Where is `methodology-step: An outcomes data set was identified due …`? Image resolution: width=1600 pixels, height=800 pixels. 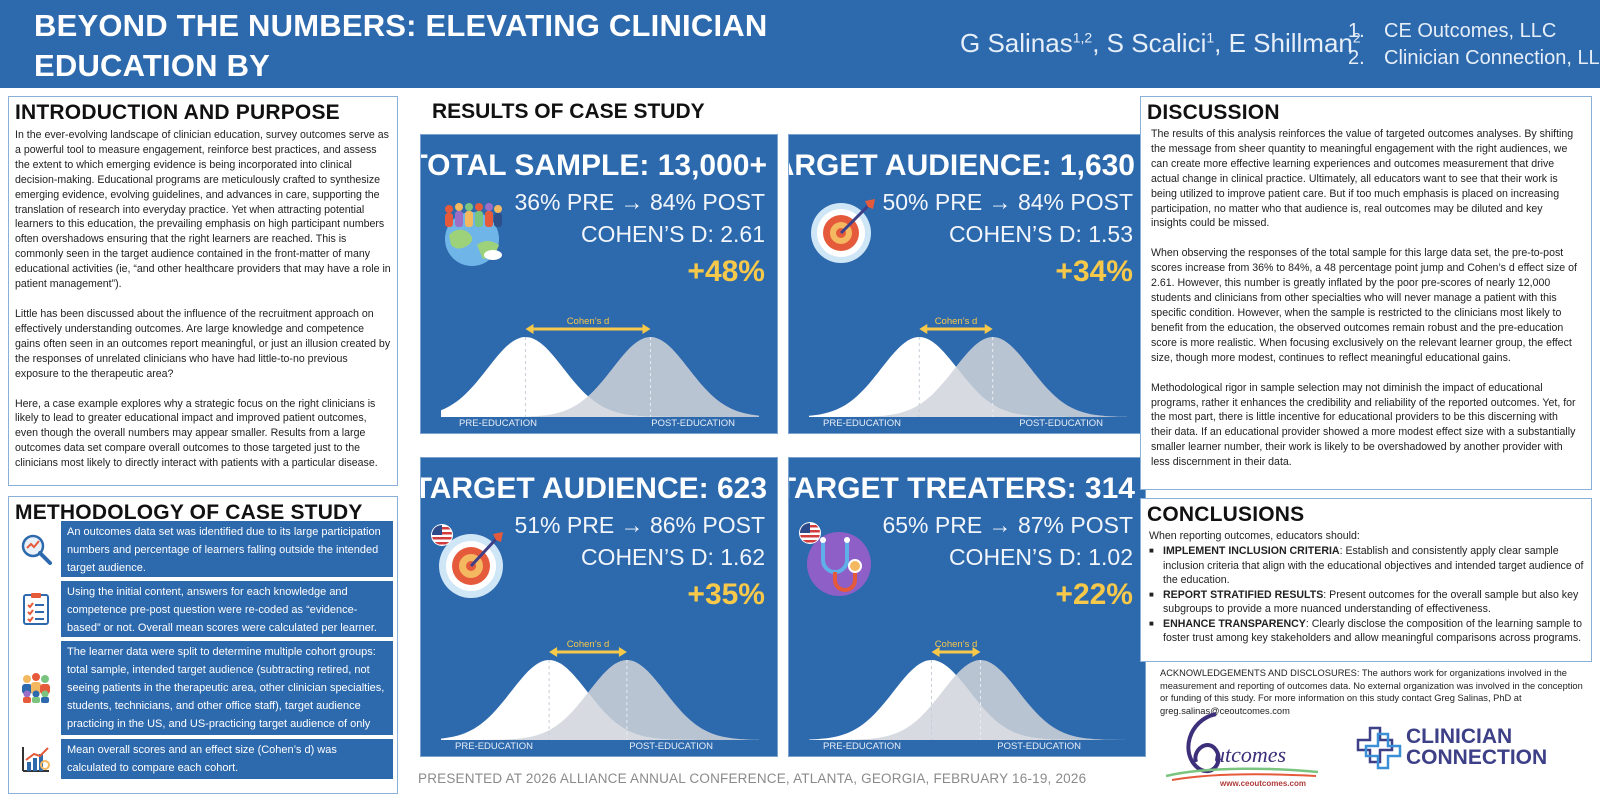
methodology-step: An outcomes data set was identified due … is located at coordinates (205, 549).